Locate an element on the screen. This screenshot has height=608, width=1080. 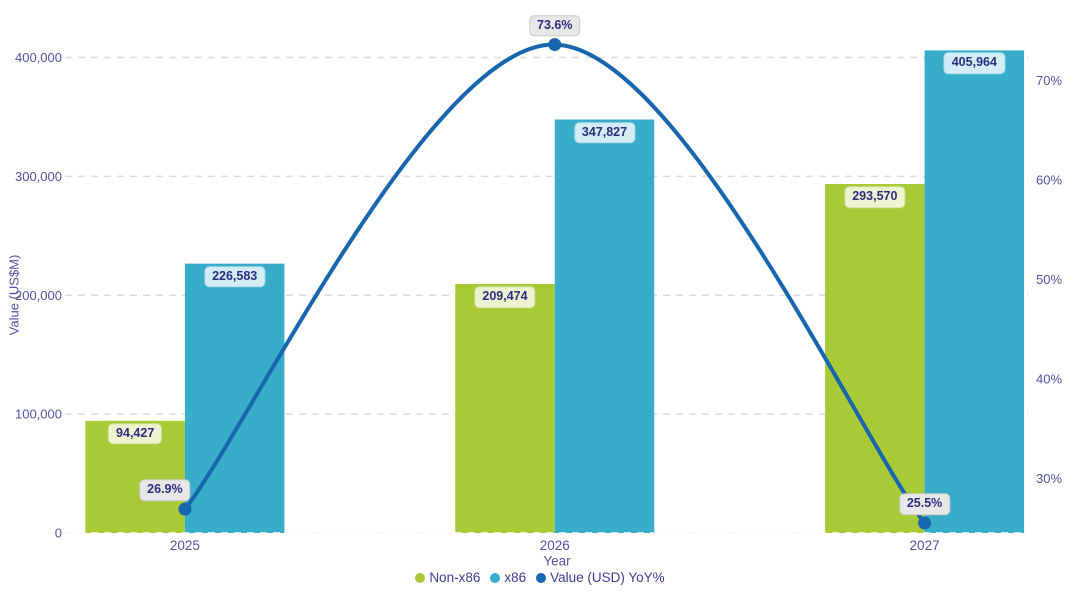
yoy-value-label: 73.6% is located at coordinates (555, 25).